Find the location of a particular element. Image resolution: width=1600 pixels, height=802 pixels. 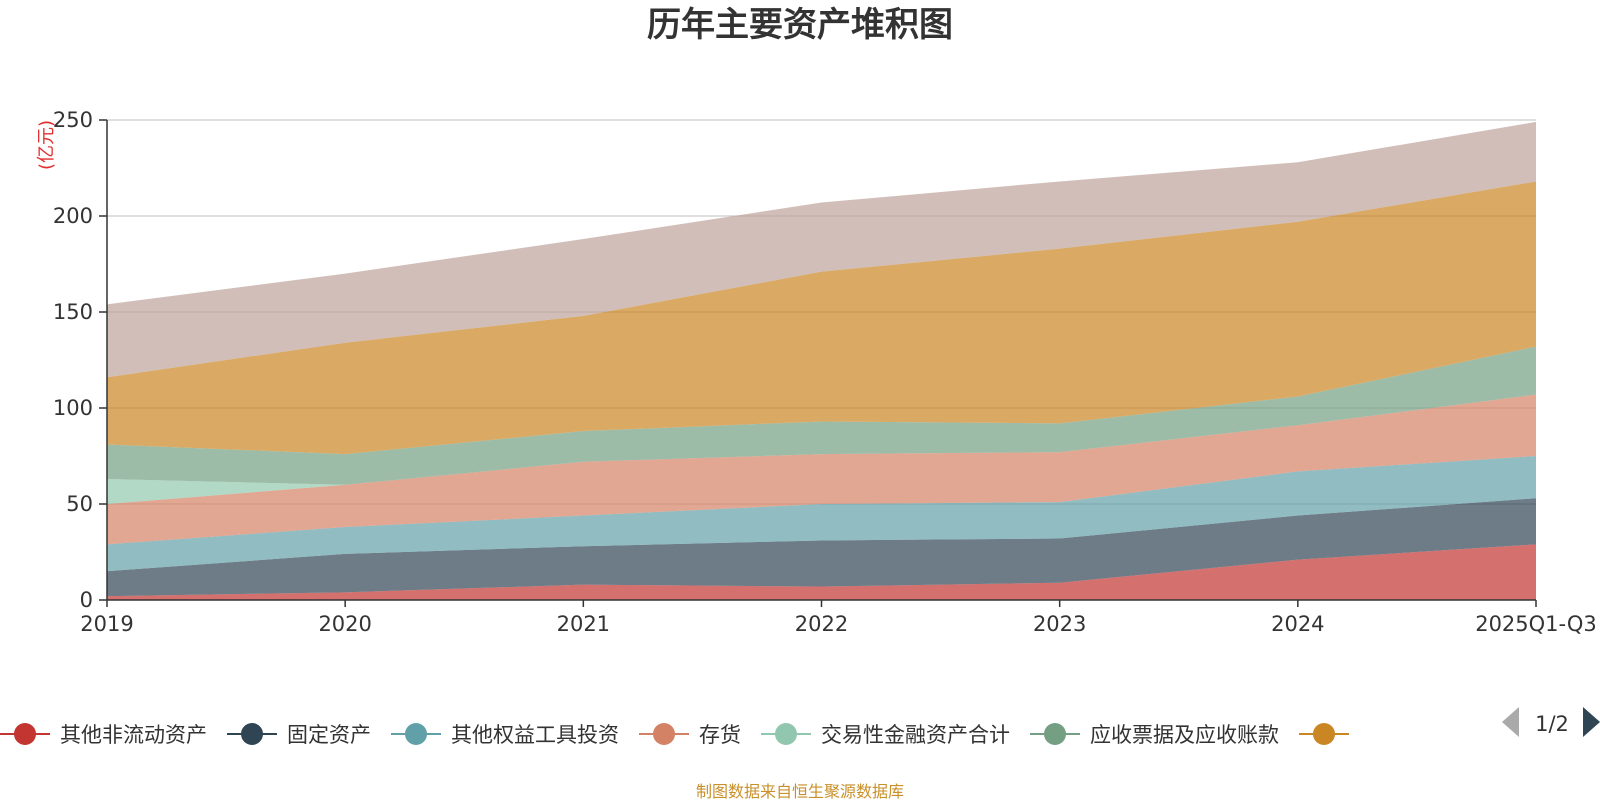

x-tick-label: 2025Q1-Q3 is located at coordinates (1536, 624).